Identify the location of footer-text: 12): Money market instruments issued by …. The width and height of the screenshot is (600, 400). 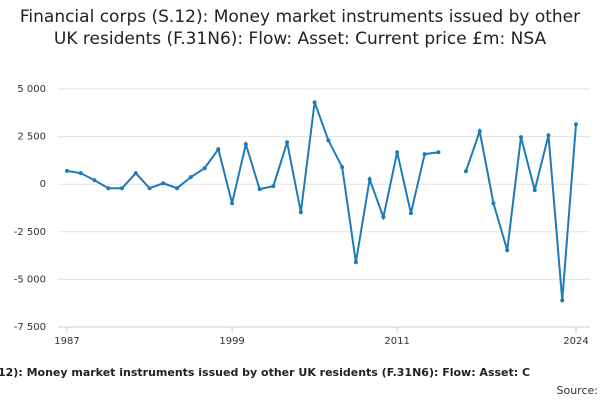
(265, 372).